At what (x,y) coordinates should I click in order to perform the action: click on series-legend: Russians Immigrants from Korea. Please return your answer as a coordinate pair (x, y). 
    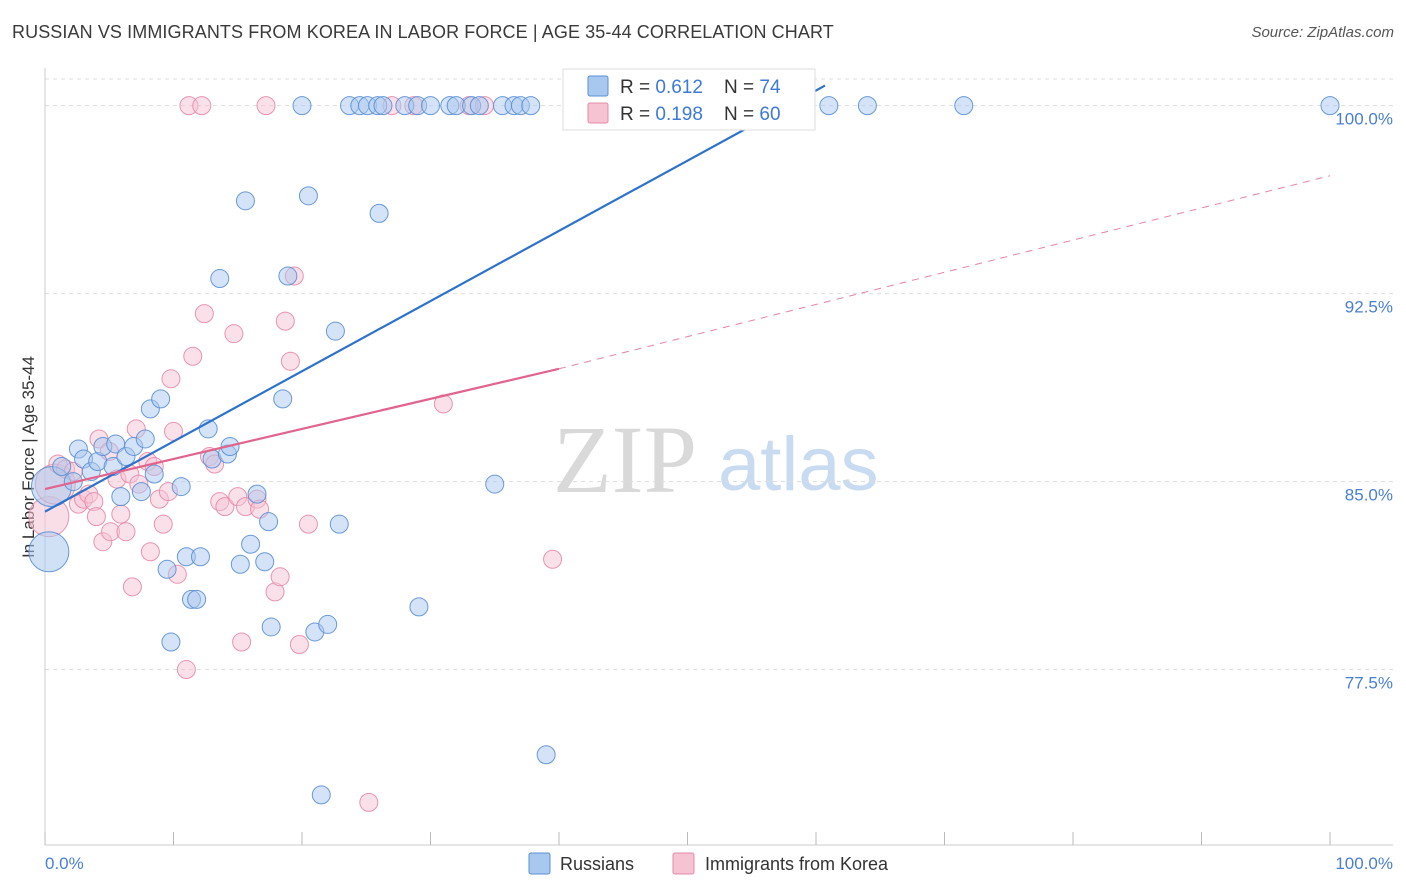
    Looking at the image, I should click on (708, 863).